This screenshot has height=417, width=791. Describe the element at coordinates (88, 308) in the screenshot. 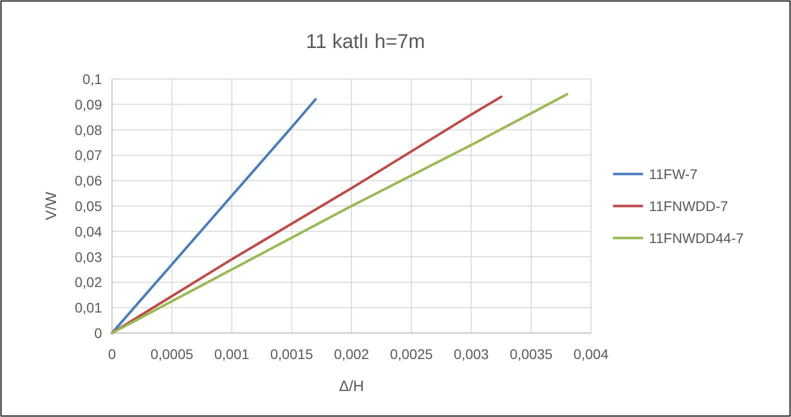

I see `y-tick-label: 0,01` at that location.